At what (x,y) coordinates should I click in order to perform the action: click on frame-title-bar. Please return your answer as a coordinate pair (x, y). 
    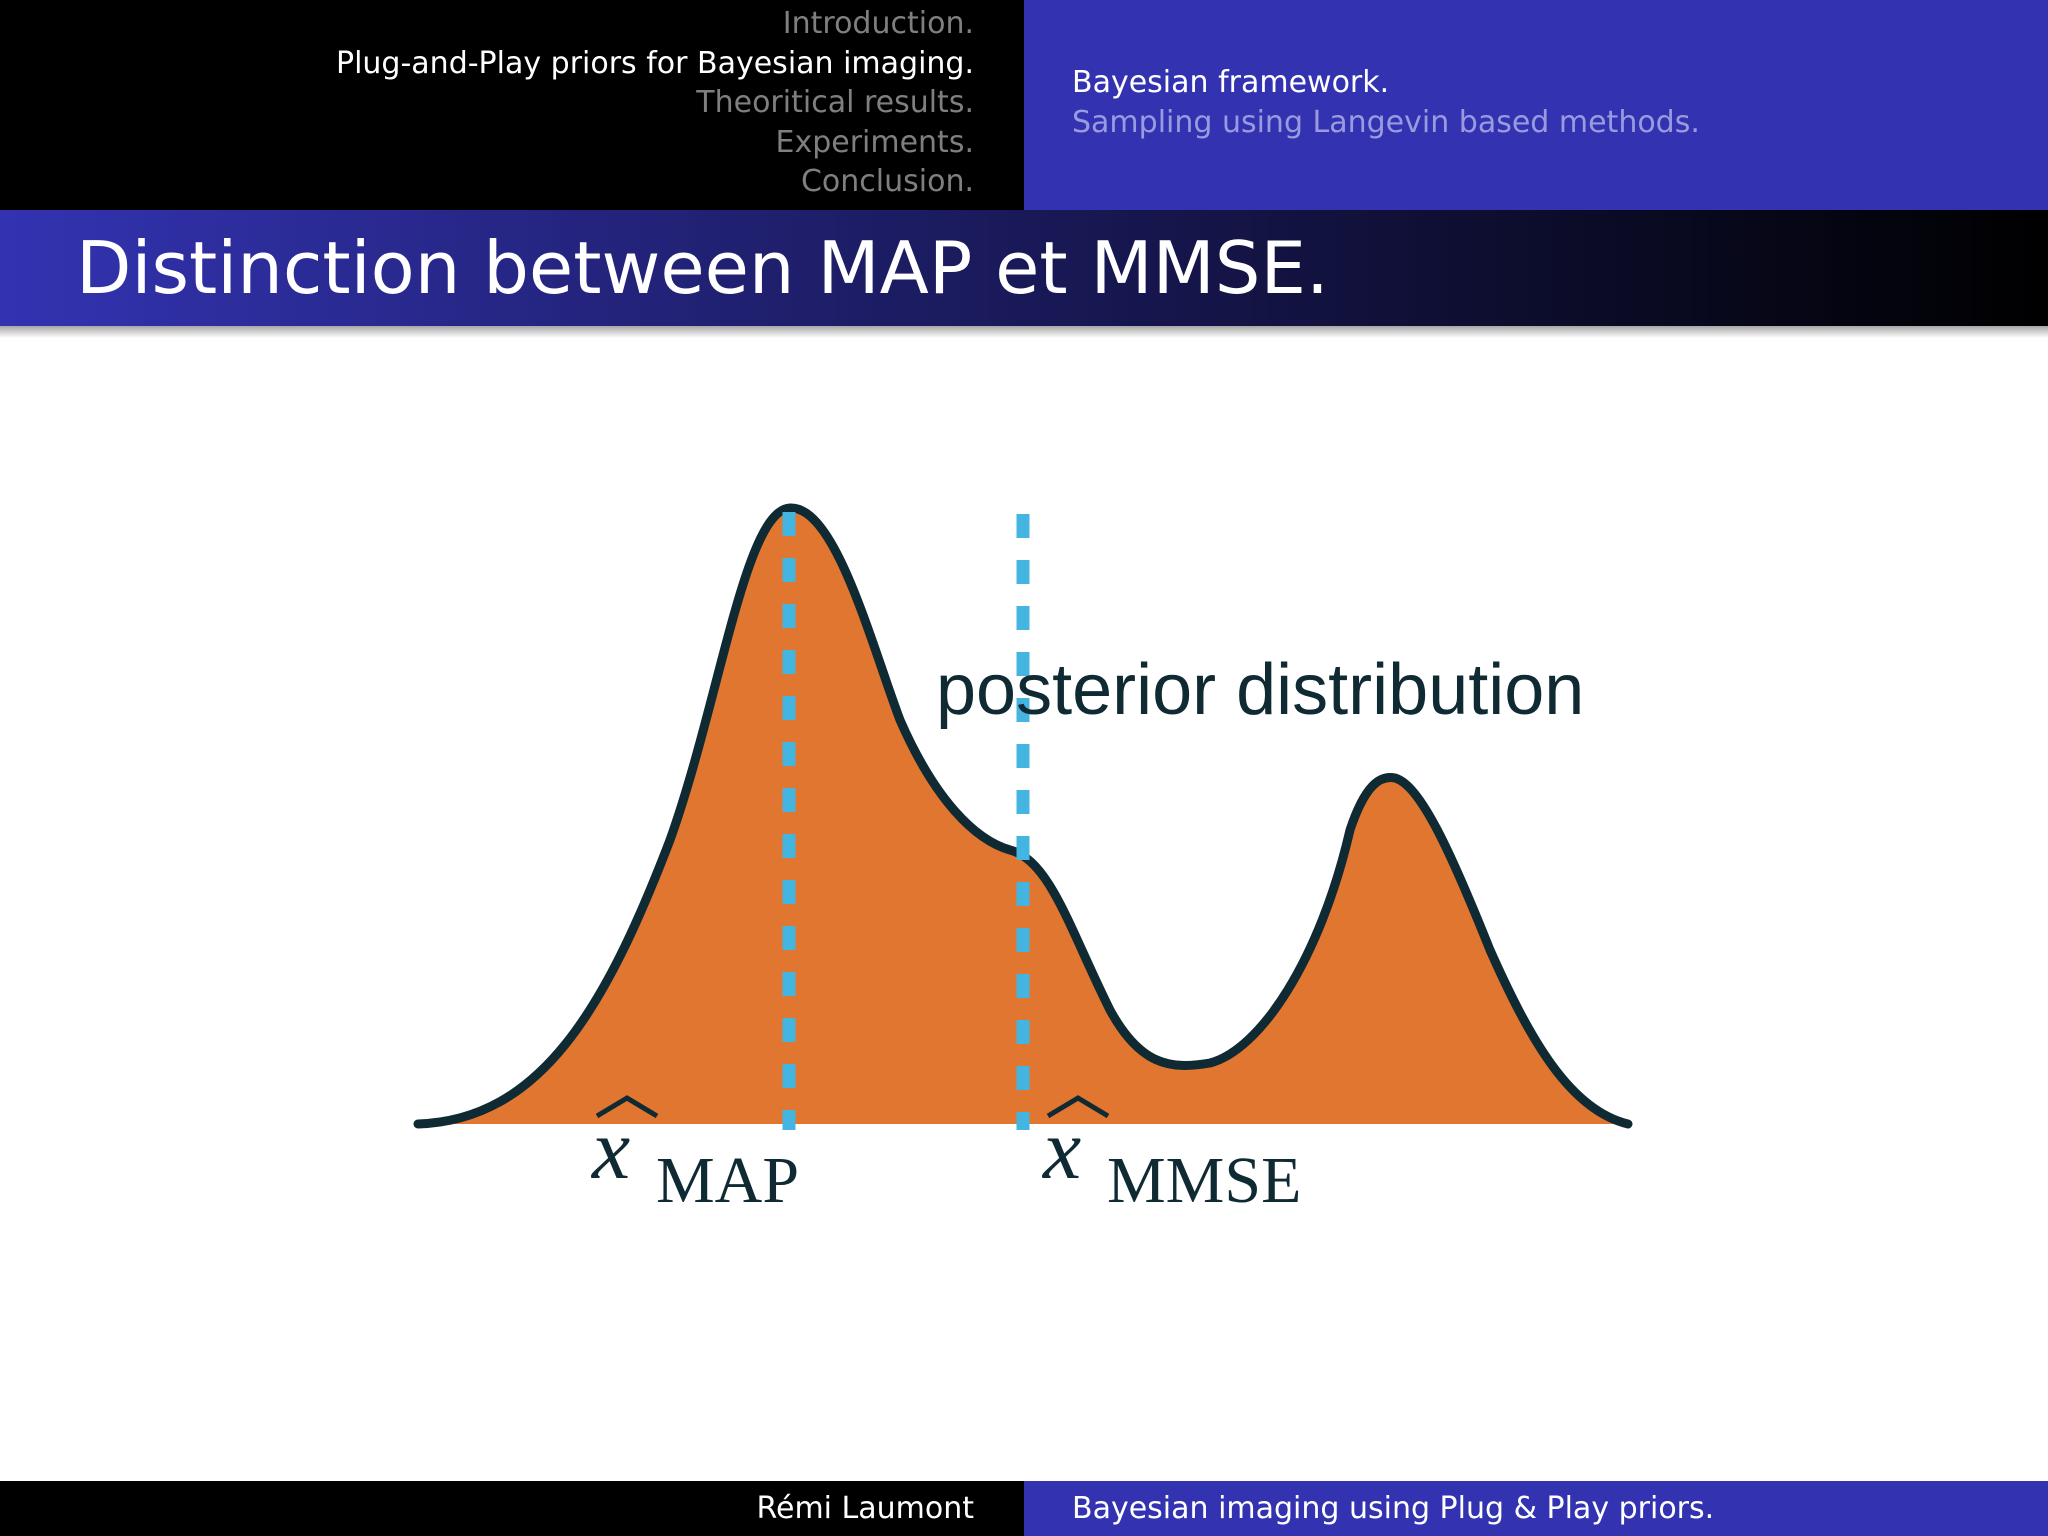
    Looking at the image, I should click on (1024, 268).